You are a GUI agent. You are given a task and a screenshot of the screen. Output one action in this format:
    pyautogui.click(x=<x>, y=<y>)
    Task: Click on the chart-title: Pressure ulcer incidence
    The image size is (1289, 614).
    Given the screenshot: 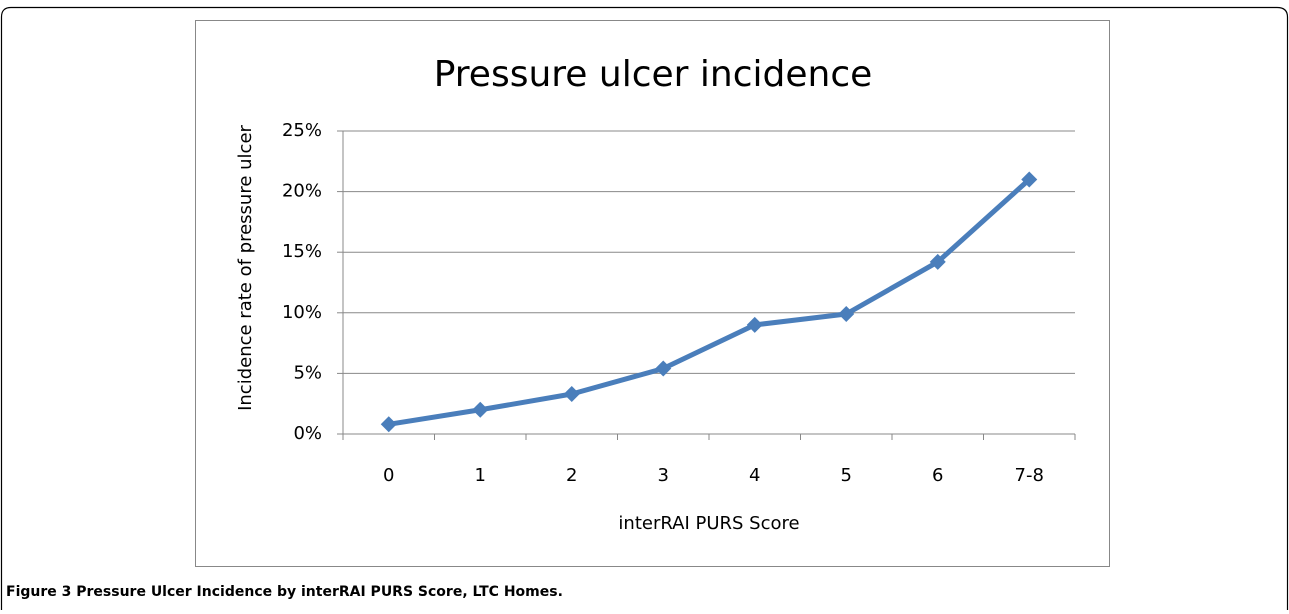 What is the action you would take?
    pyautogui.click(x=653, y=74)
    